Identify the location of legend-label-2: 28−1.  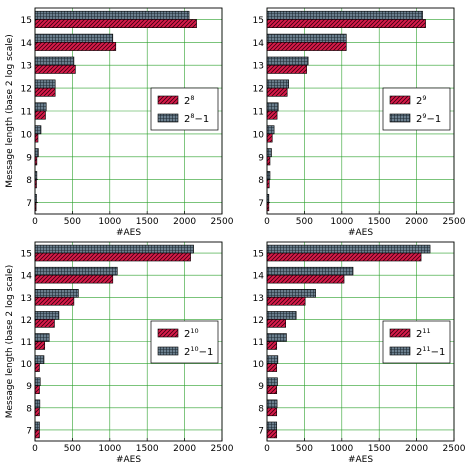
(196, 118).